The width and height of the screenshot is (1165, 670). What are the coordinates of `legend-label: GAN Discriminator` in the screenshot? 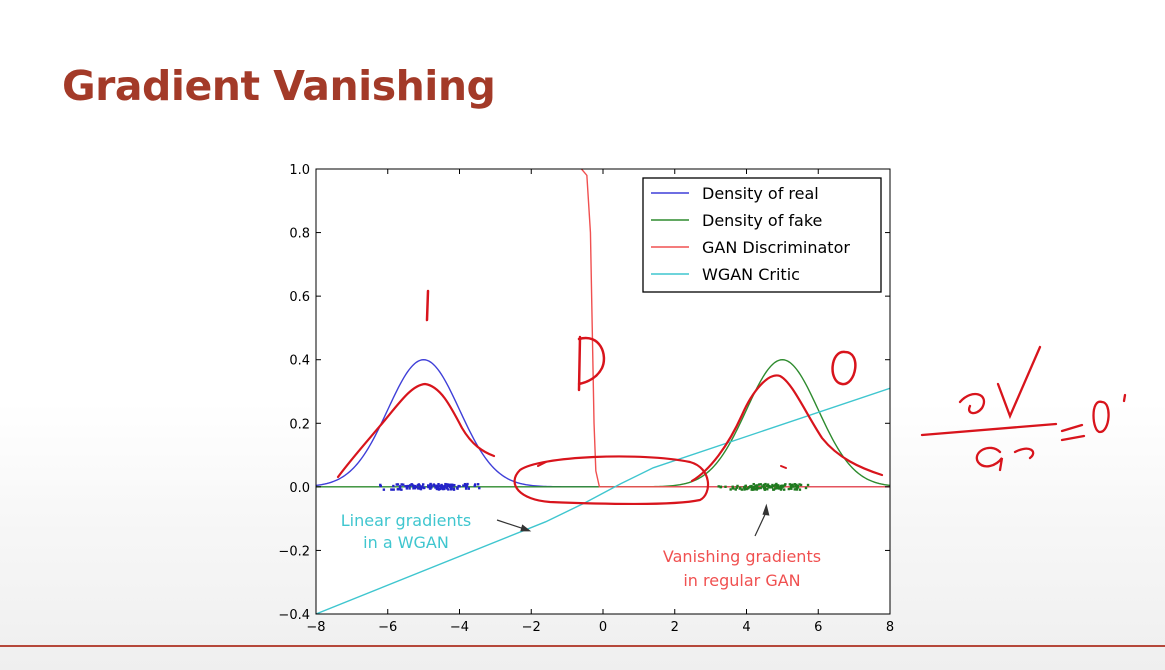 It's located at (776, 247).